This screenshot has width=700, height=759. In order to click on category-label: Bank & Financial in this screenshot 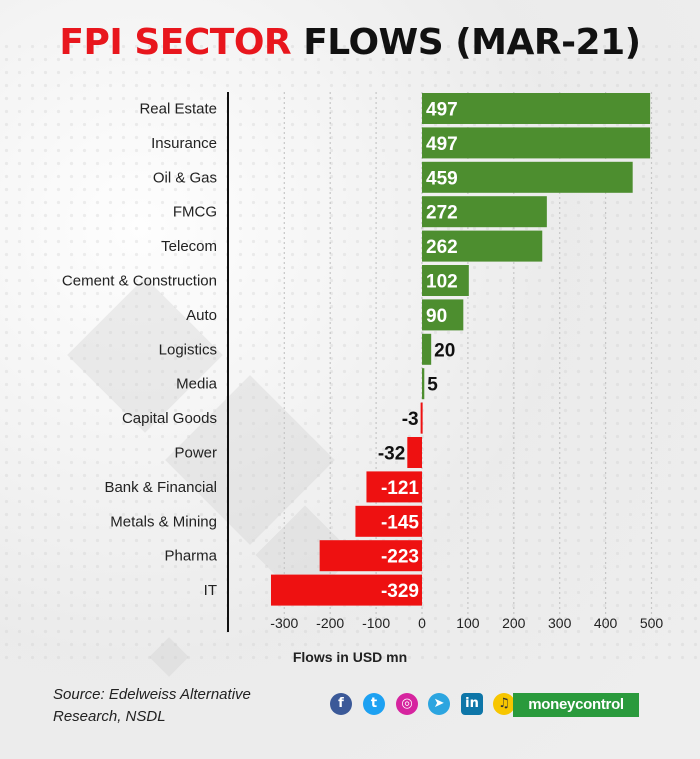, I will do `click(160, 487)`.